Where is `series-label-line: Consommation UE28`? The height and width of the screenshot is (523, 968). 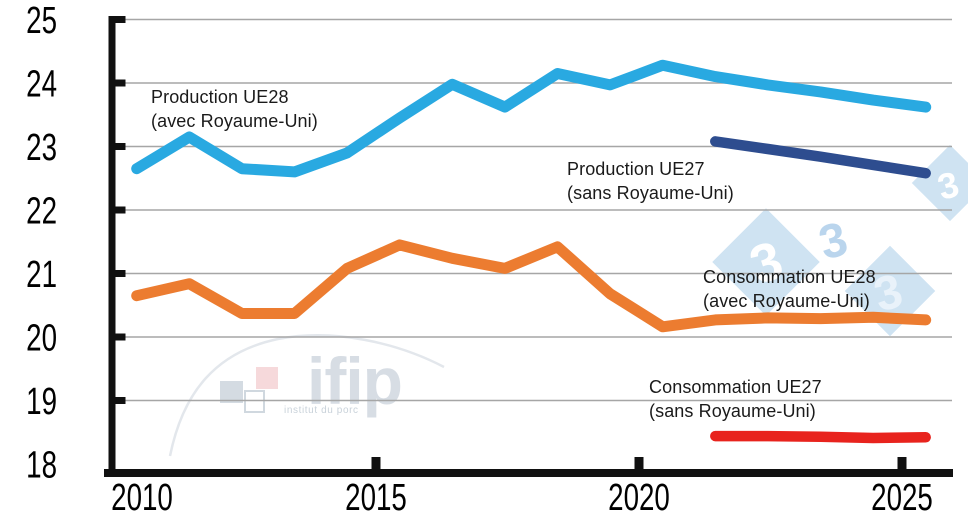 series-label-line: Consommation UE28 is located at coordinates (789, 277).